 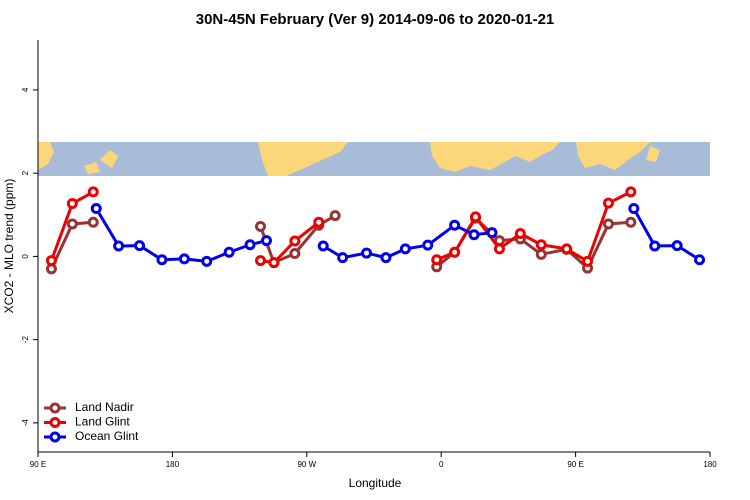 What do you see at coordinates (102, 422) in the screenshot?
I see `legend-label: Land Glint` at bounding box center [102, 422].